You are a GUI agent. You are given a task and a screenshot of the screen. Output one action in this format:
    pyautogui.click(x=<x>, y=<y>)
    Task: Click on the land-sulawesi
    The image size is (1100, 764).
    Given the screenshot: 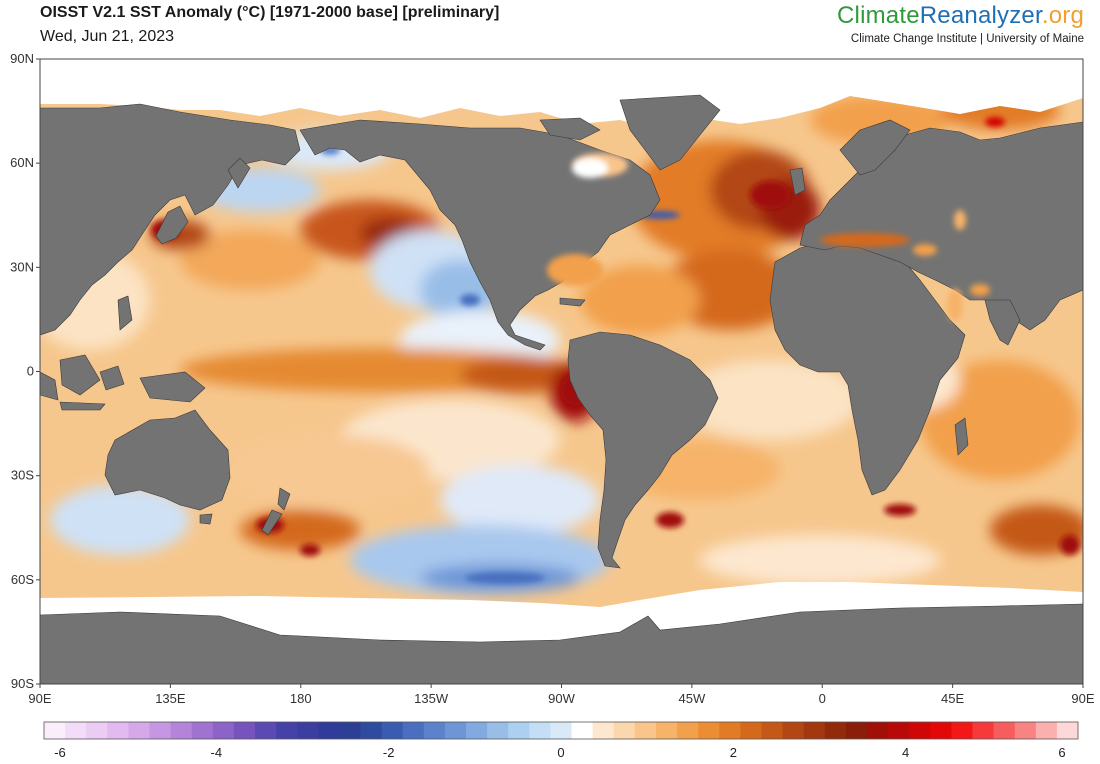 What is the action you would take?
    pyautogui.click(x=112, y=378)
    